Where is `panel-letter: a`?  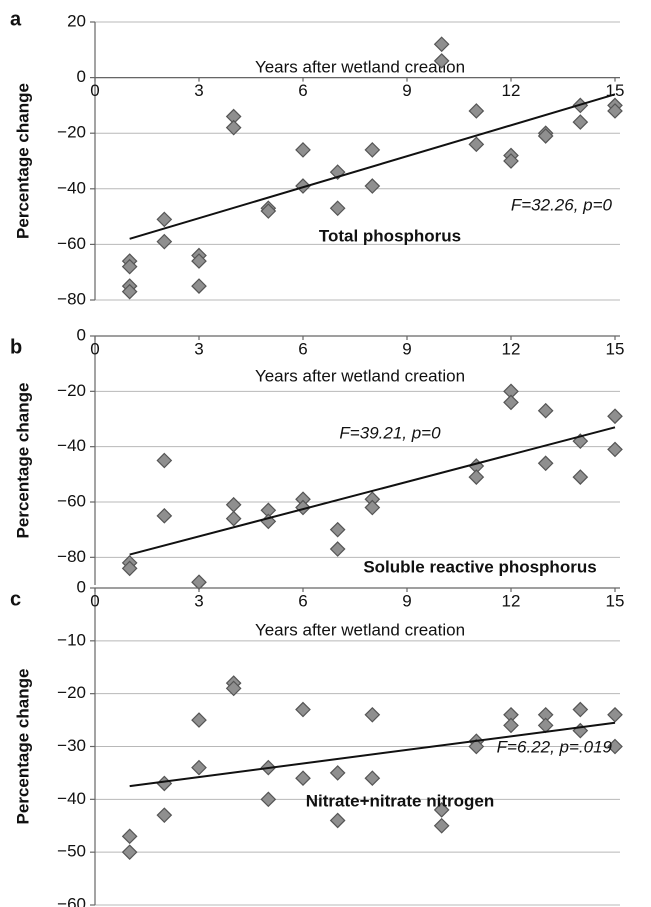
panel-letter: a is located at coordinates (16, 19).